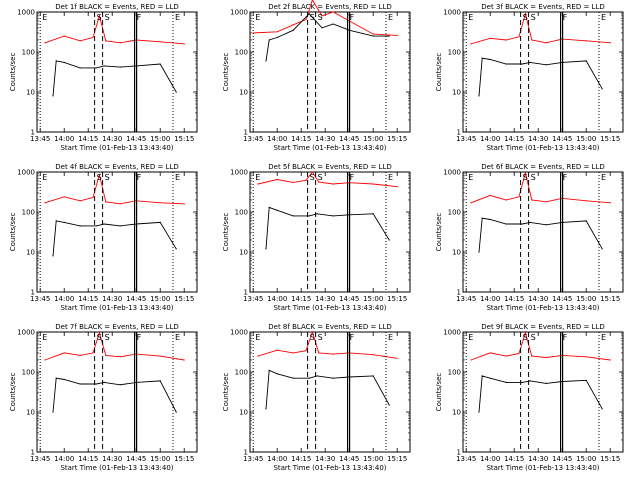  Describe the element at coordinates (565, 17) in the screenshot. I see `time-marker-label: F` at that location.